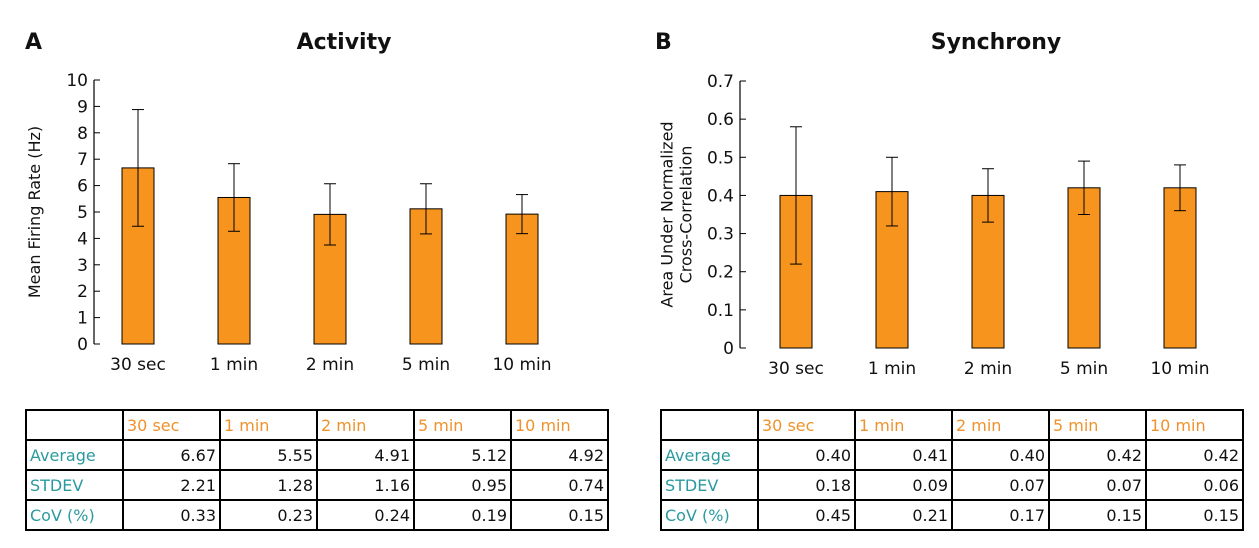 This screenshot has width=1259, height=548. I want to click on table-cell: 0.18, so click(806, 485).